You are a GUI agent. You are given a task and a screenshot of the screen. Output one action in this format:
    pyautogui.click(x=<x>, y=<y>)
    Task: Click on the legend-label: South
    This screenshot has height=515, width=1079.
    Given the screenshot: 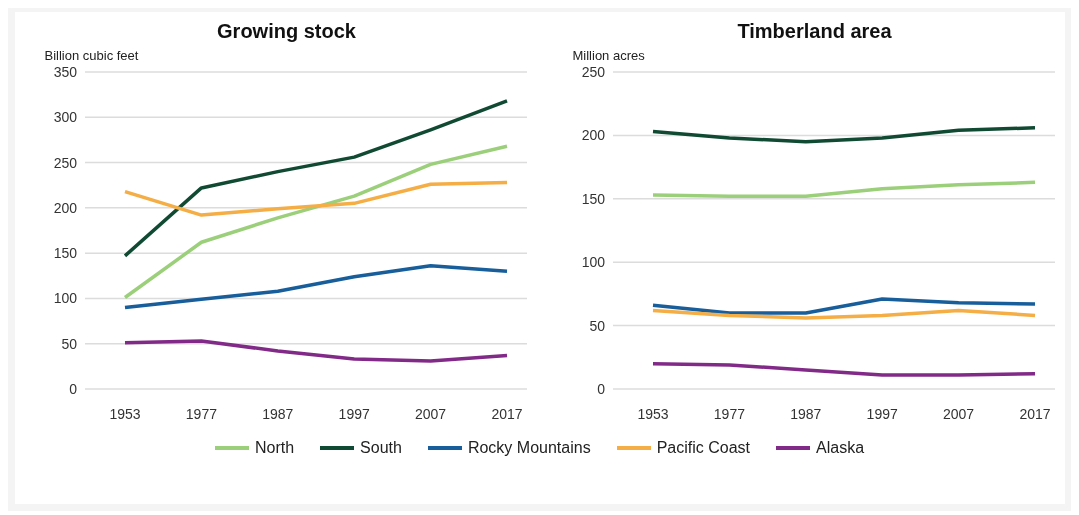 What is the action you would take?
    pyautogui.click(x=381, y=448)
    